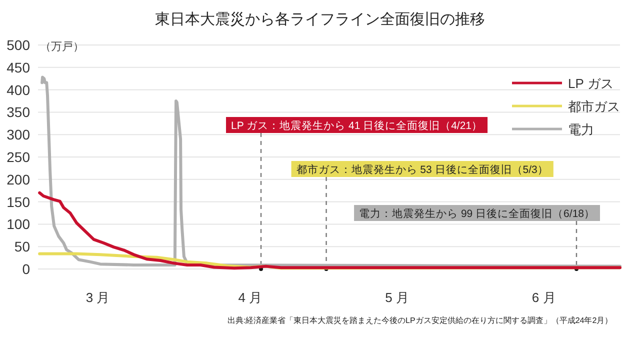 This screenshot has width=640, height=338. I want to click on y-axis-title: （万戸）, so click(62, 47).